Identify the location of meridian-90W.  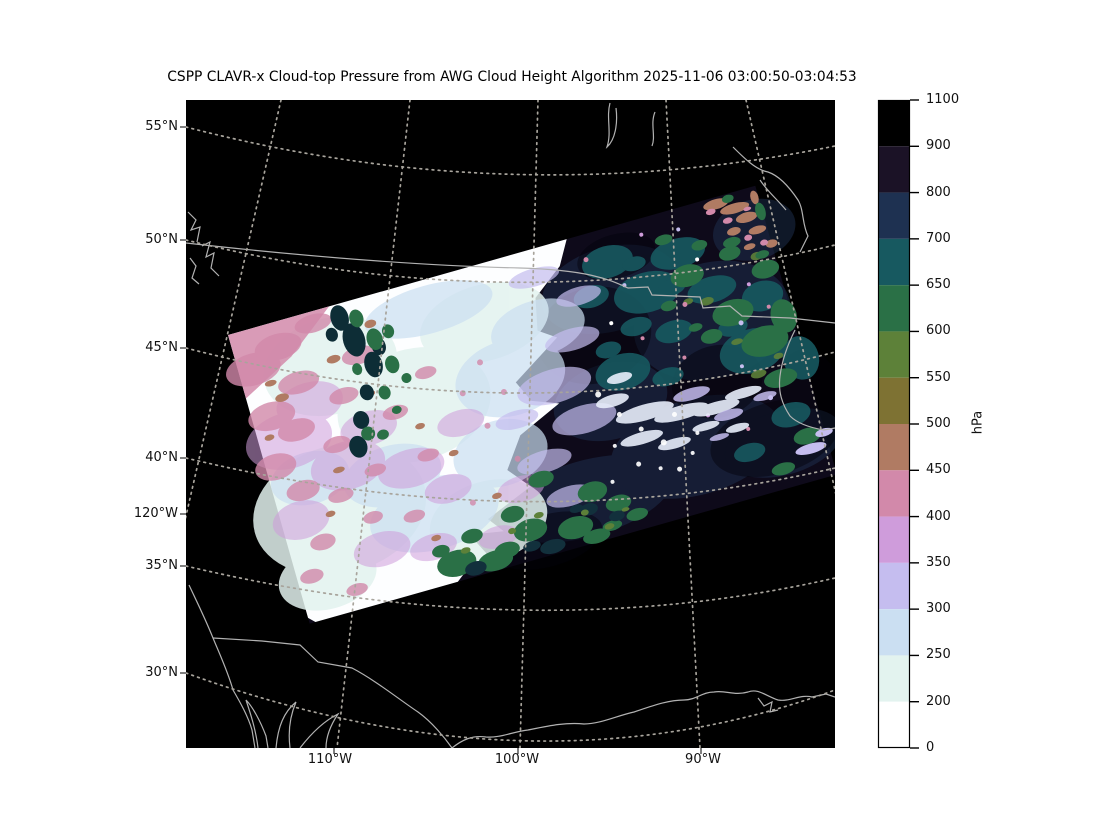
(683, 424).